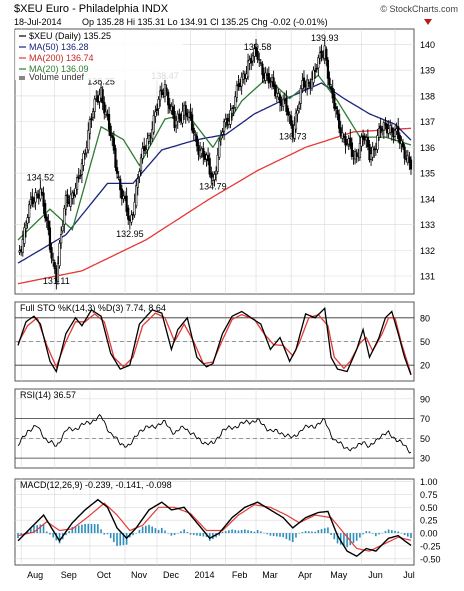 The image size is (464, 591). What do you see at coordinates (258, 47) in the screenshot?
I see `price-annotation-6: 139.58` at bounding box center [258, 47].